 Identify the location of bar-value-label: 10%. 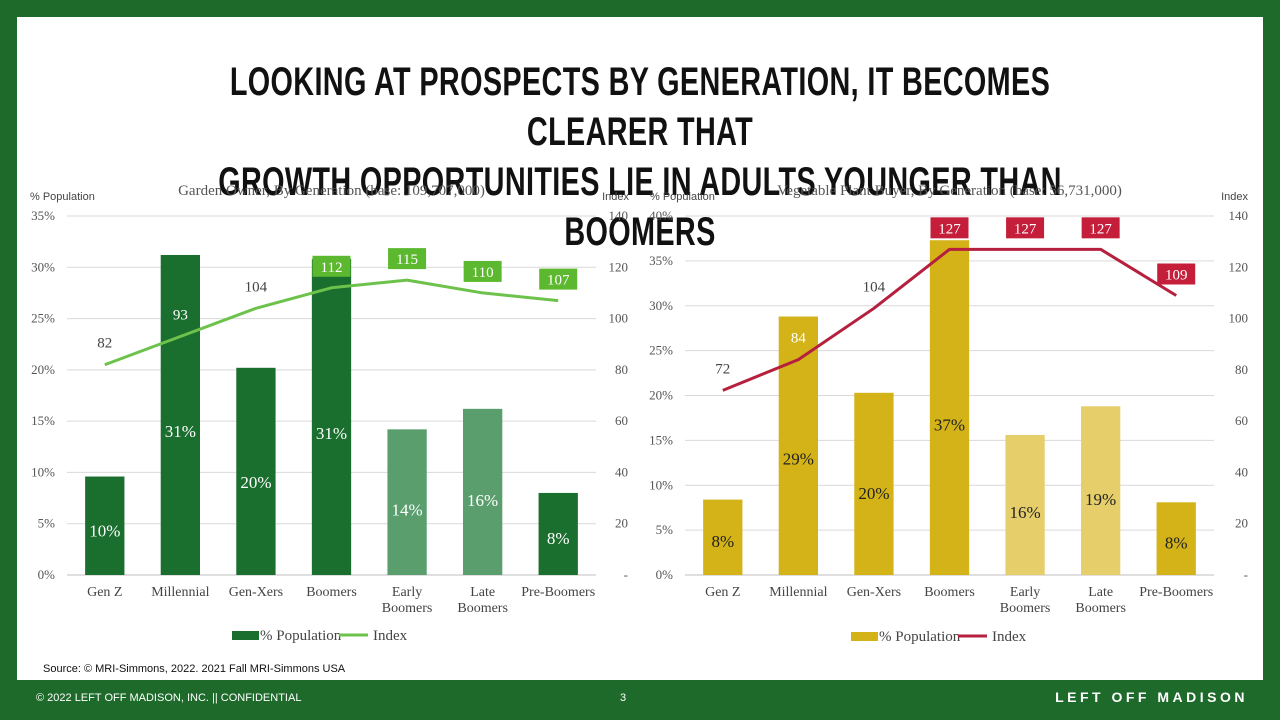
(104, 531).